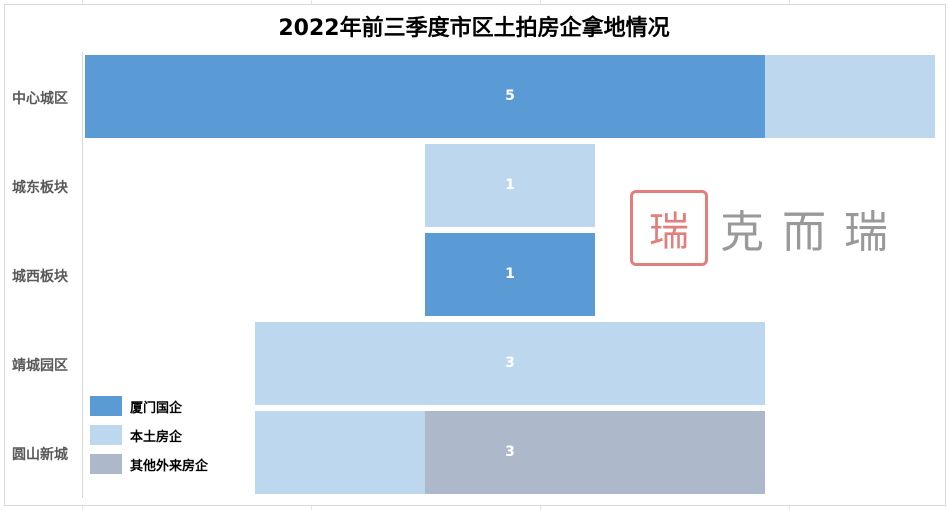 This screenshot has width=948, height=510. Describe the element at coordinates (669, 228) in the screenshot. I see `watermark-seal-logo: 瑞` at that location.